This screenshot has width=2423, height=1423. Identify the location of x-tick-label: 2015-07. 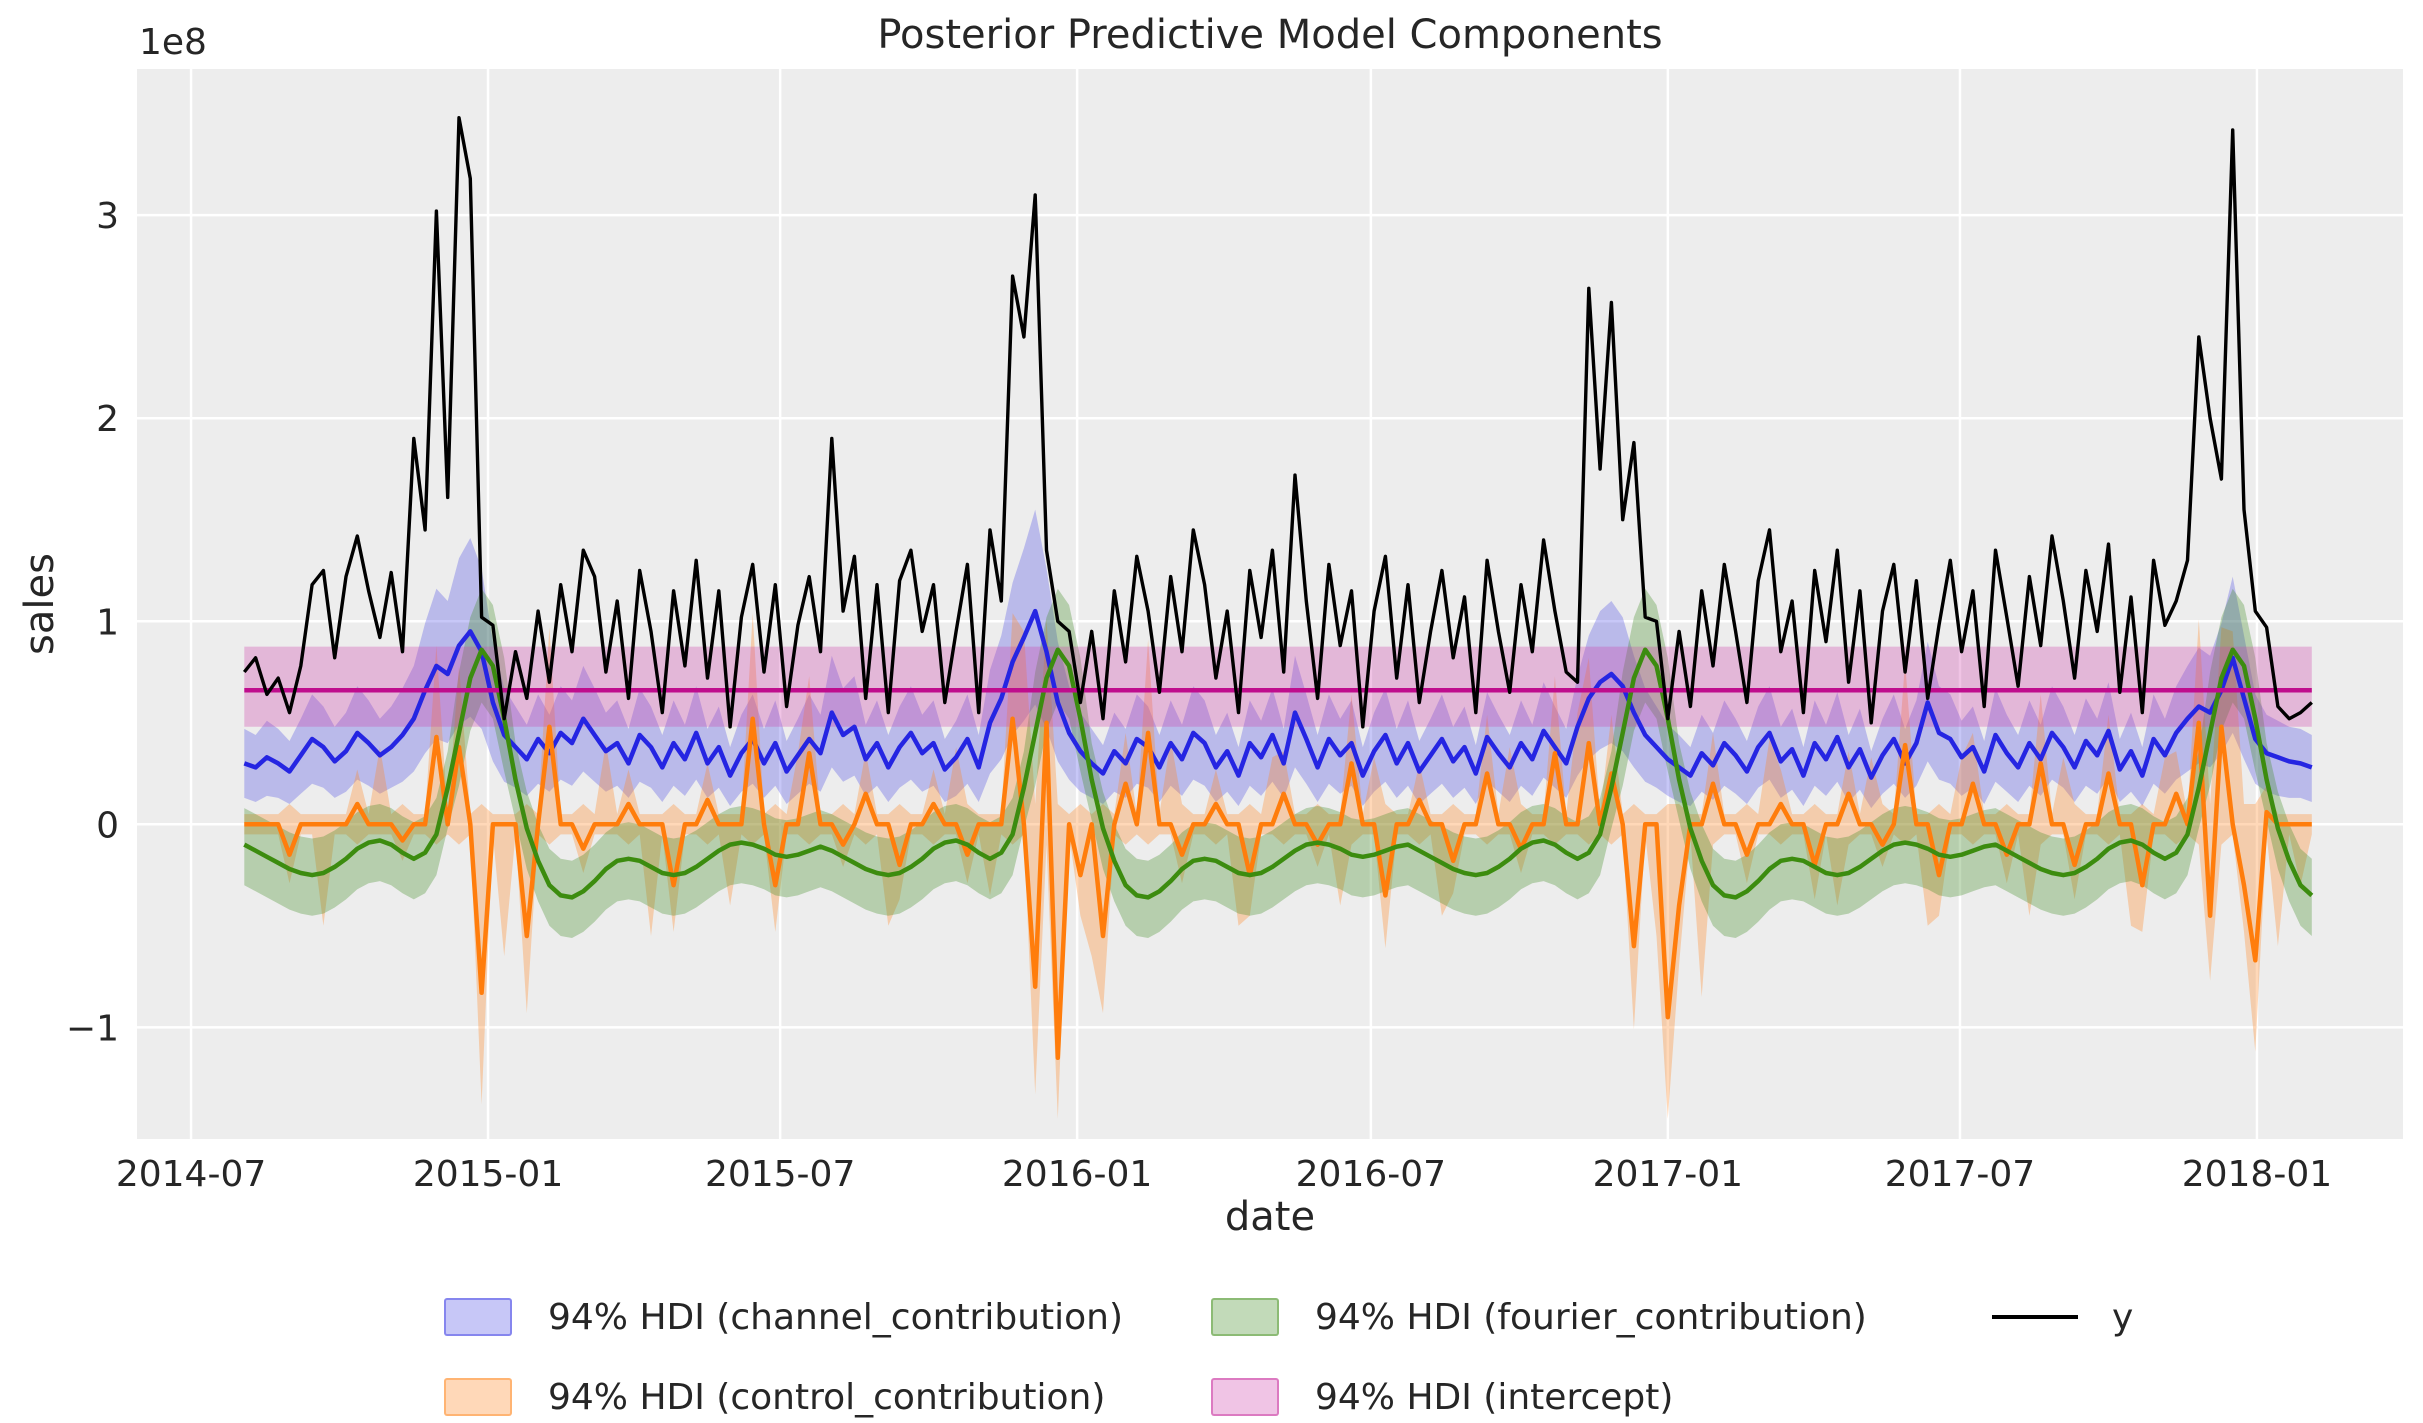
(780, 1174).